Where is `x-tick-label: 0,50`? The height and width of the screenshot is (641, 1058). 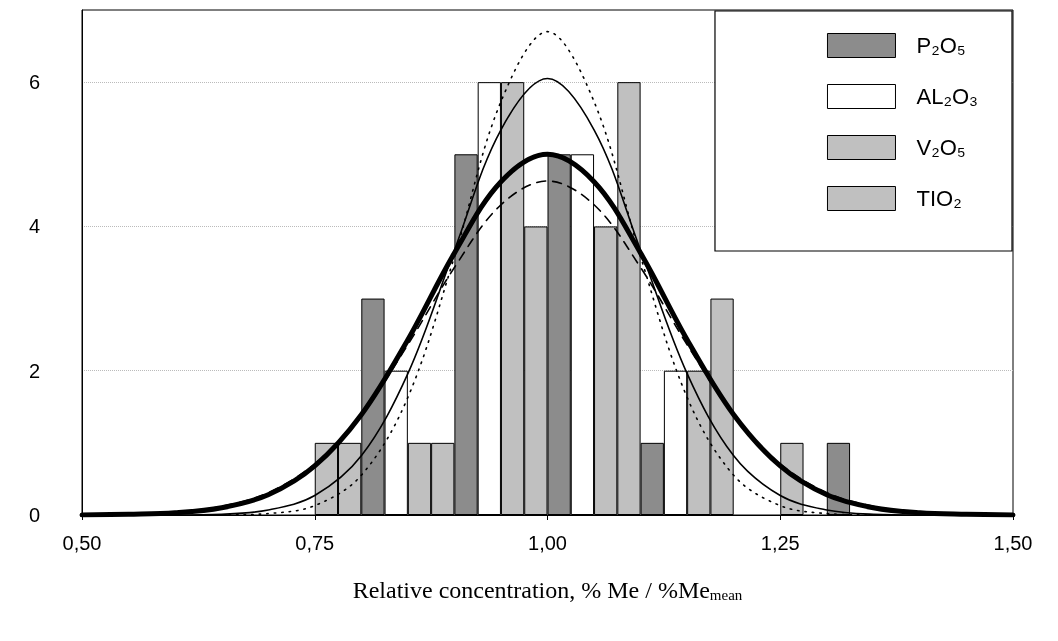
x-tick-label: 0,50 is located at coordinates (82, 543).